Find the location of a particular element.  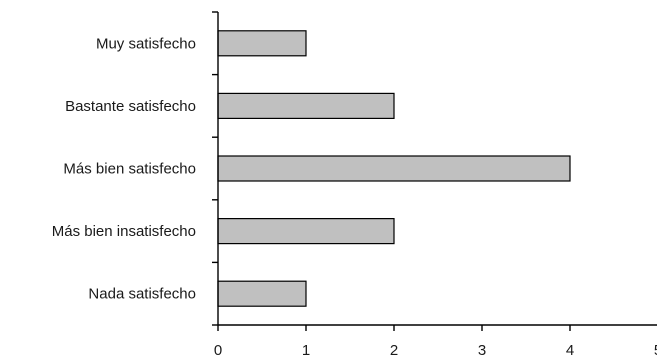

category-label: Bastante satisfecho is located at coordinates (130, 106).